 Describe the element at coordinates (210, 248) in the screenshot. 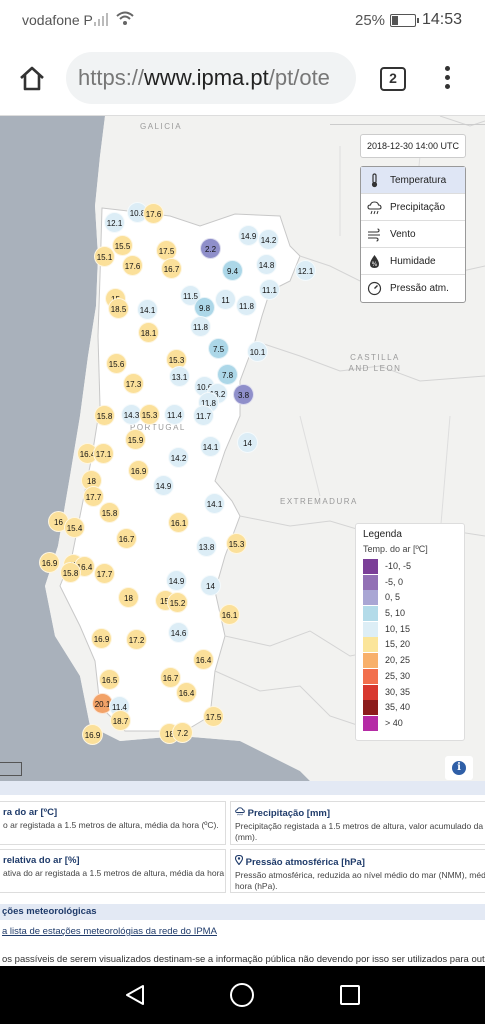

I see `station-marker: 2.2` at that location.